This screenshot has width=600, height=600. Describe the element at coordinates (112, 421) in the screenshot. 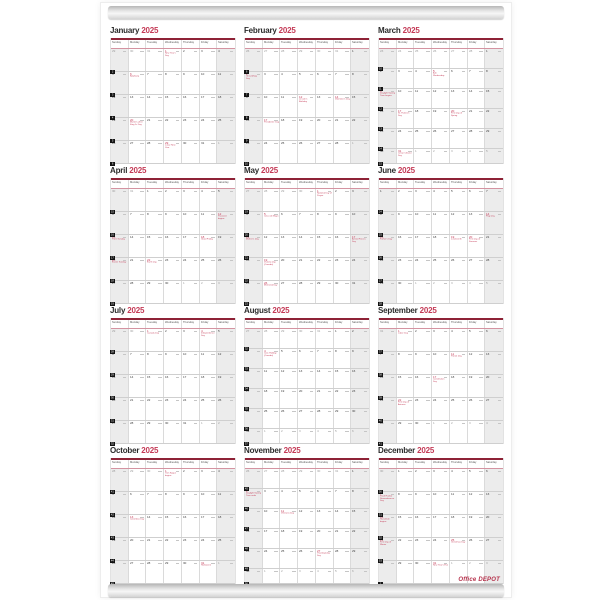

I see `week-number: 31` at that location.